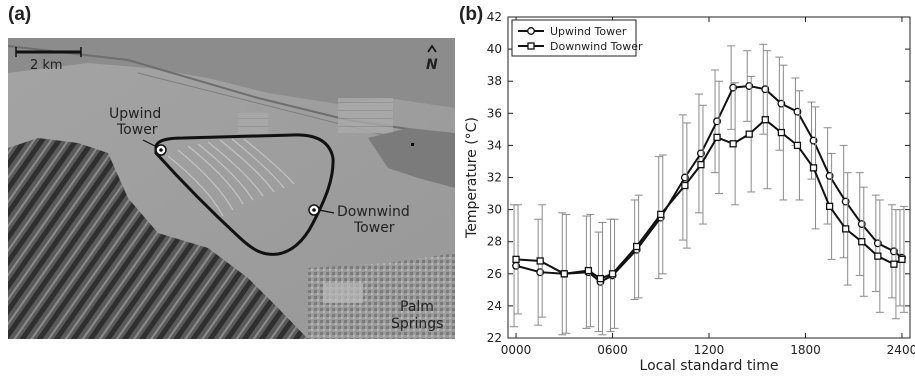 The height and width of the screenshot is (380, 915). I want to click on legend-label: Downwind Tower, so click(596, 46).